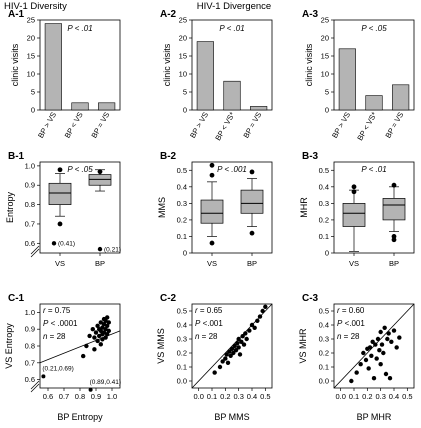 The image size is (421, 428). I want to click on y-tick-label: 1.0, so click(30, 165).